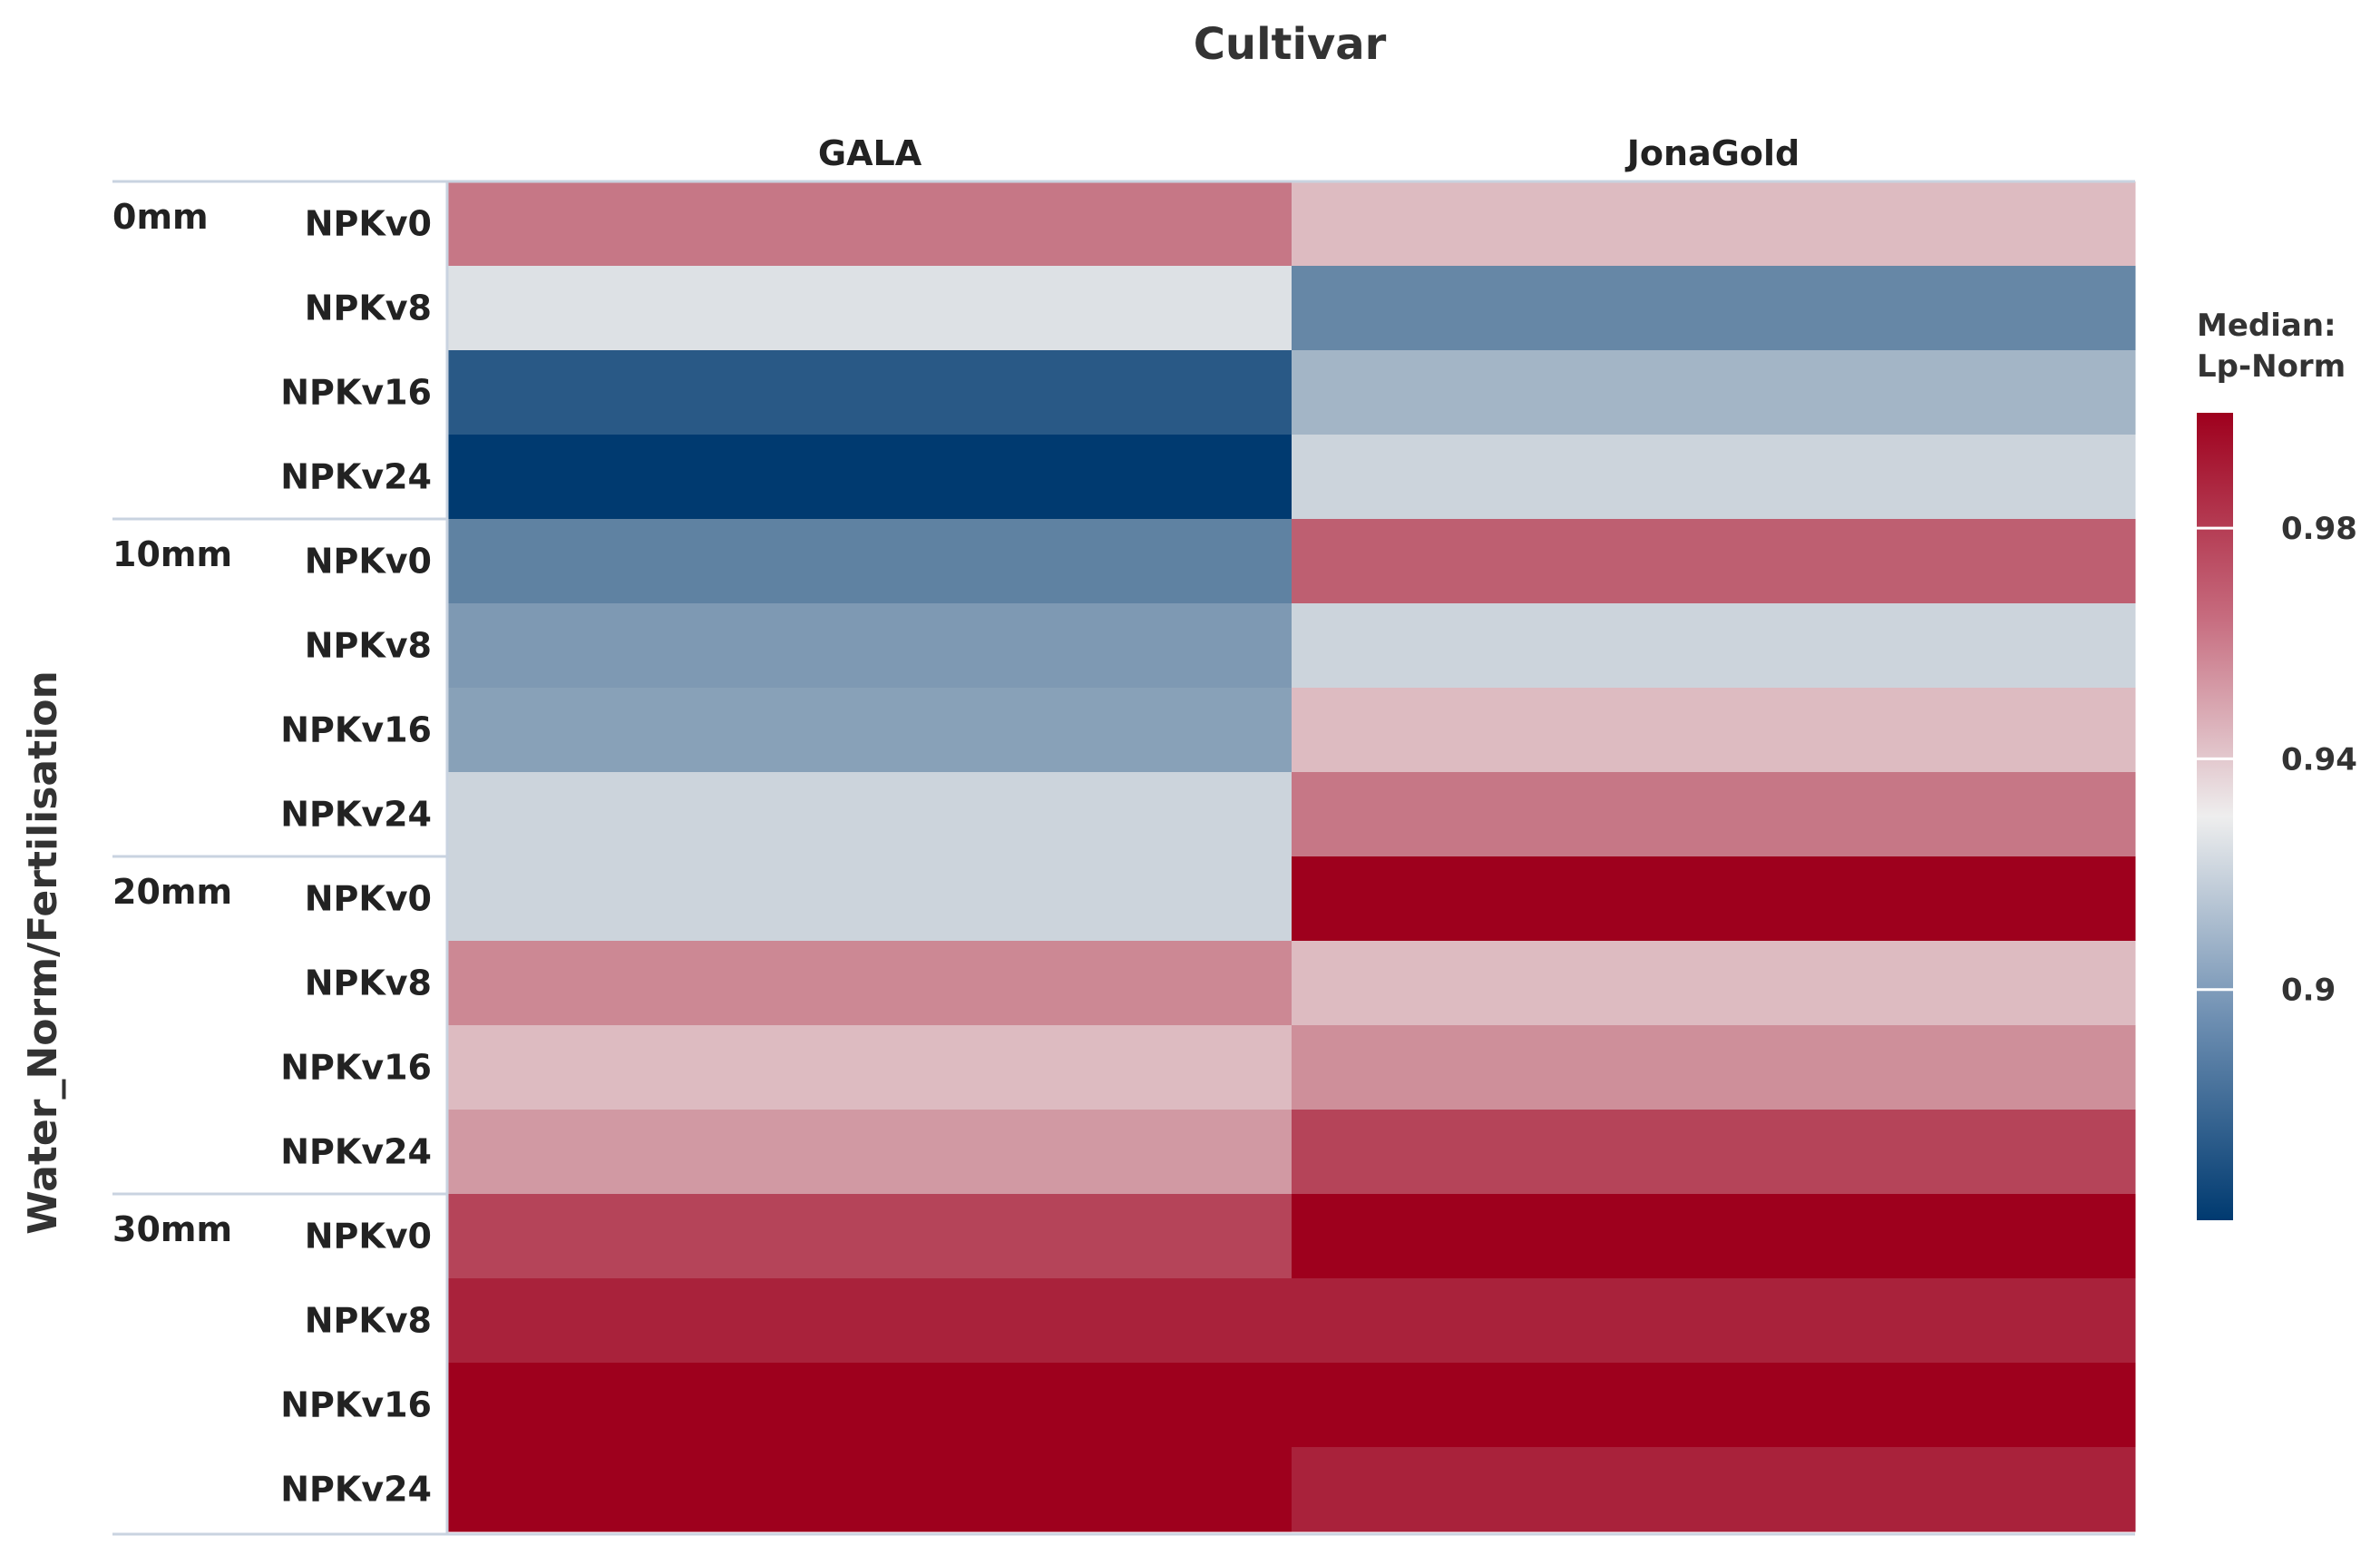  I want to click on legend-color-bar, so click(2215, 816).